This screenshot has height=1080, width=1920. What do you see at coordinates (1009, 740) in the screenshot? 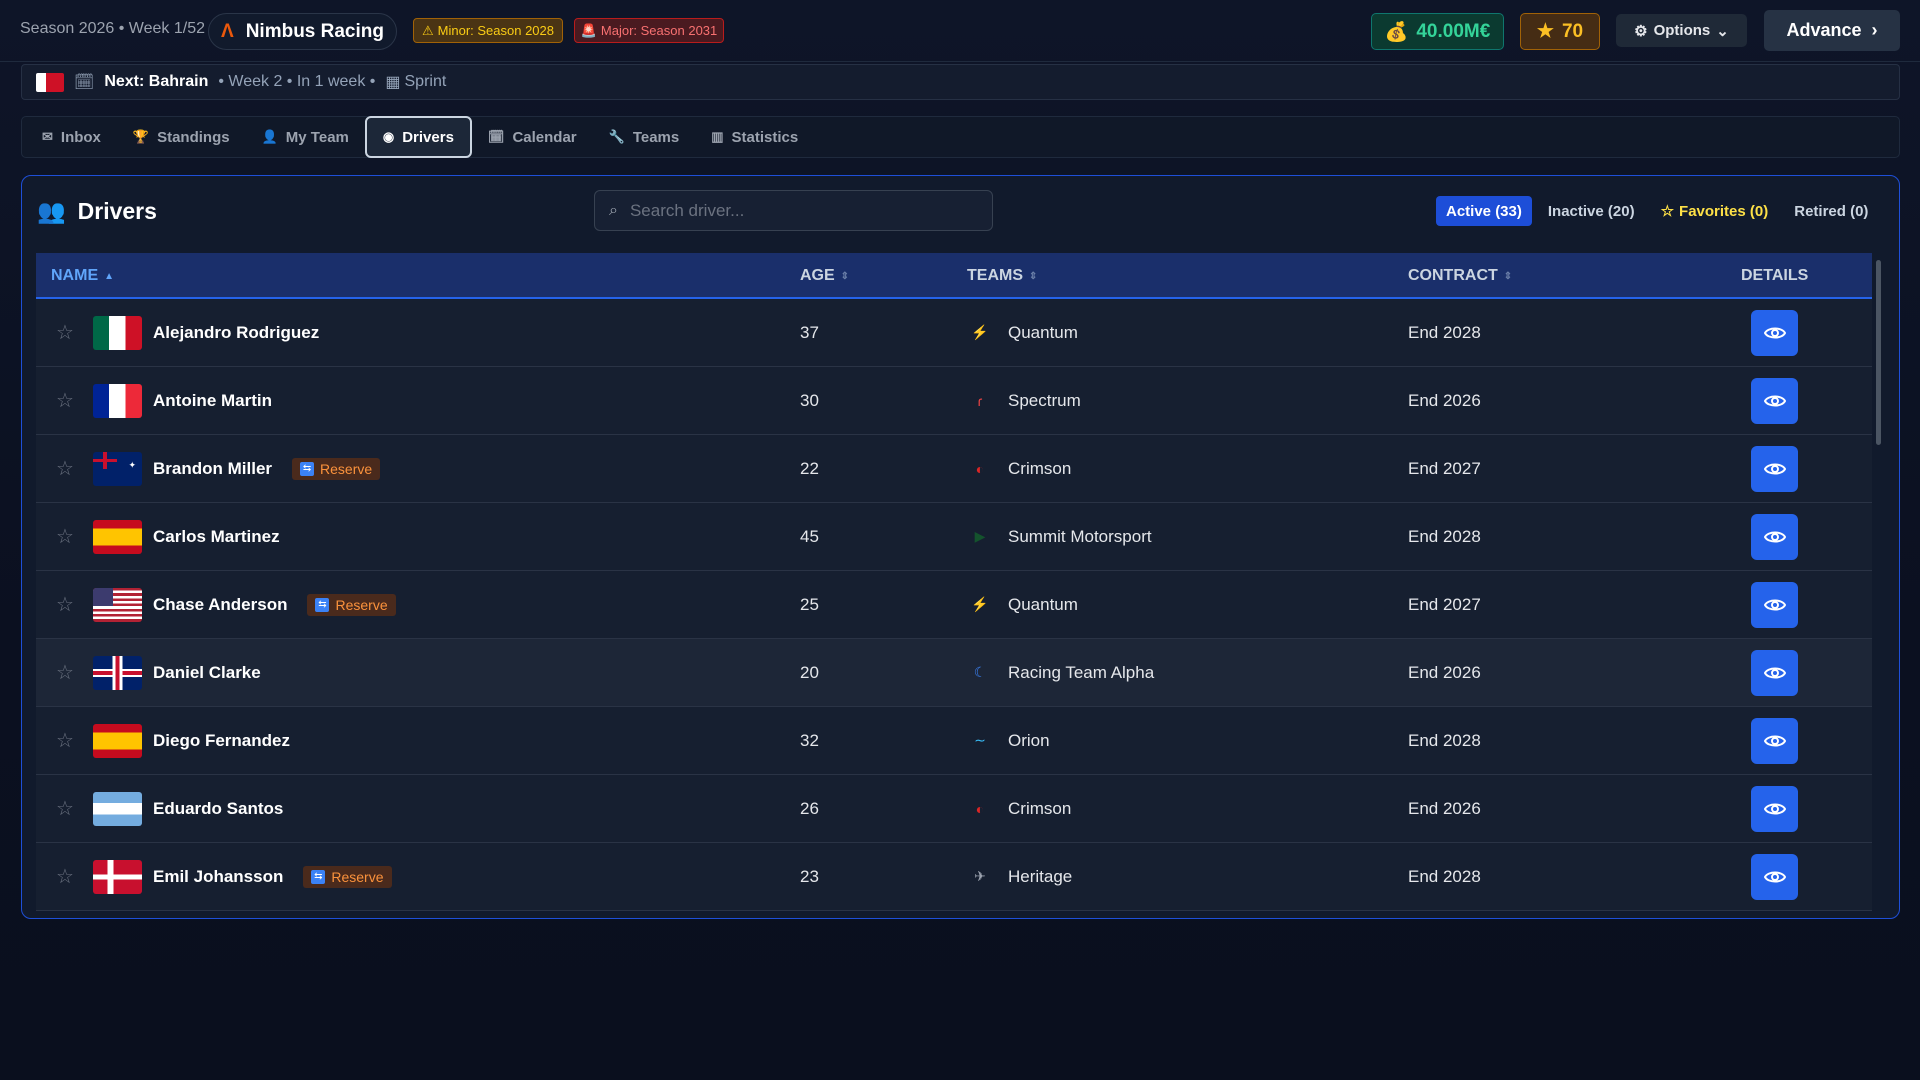
I see `driver-team: ∼ Orion` at bounding box center [1009, 740].